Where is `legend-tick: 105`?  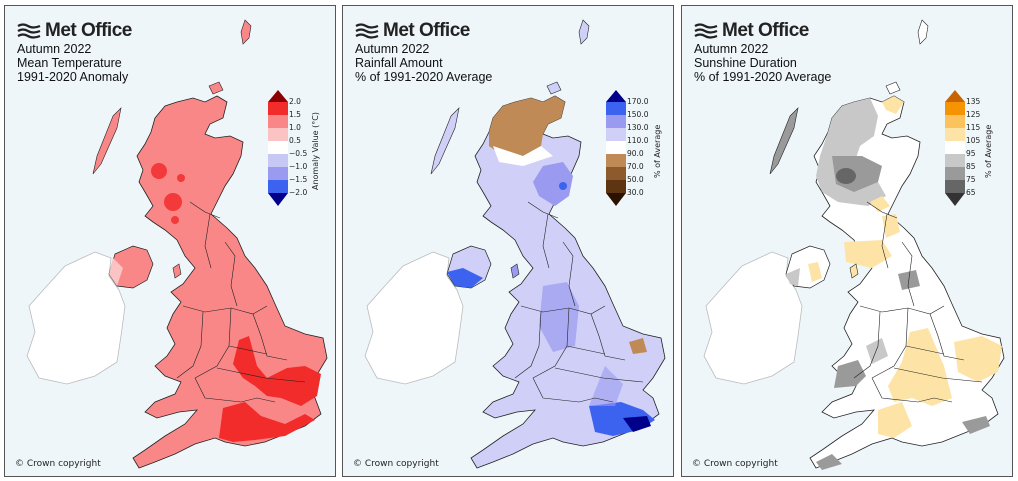
legend-tick: 105 is located at coordinates (973, 140).